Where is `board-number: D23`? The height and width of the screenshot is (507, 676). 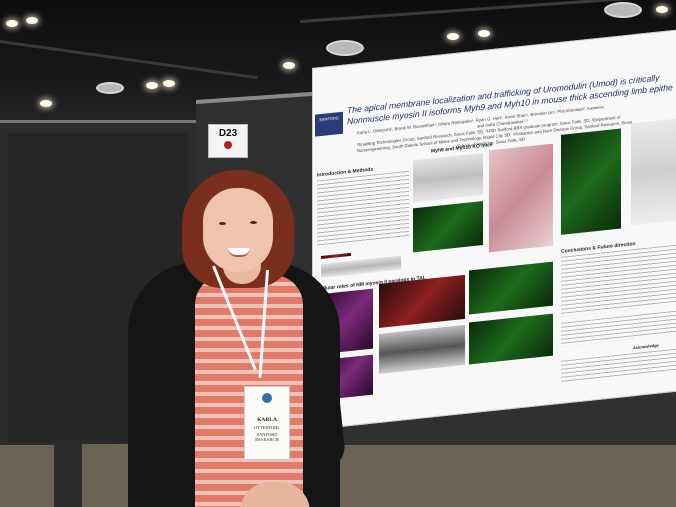
board-number: D23 is located at coordinates (228, 133).